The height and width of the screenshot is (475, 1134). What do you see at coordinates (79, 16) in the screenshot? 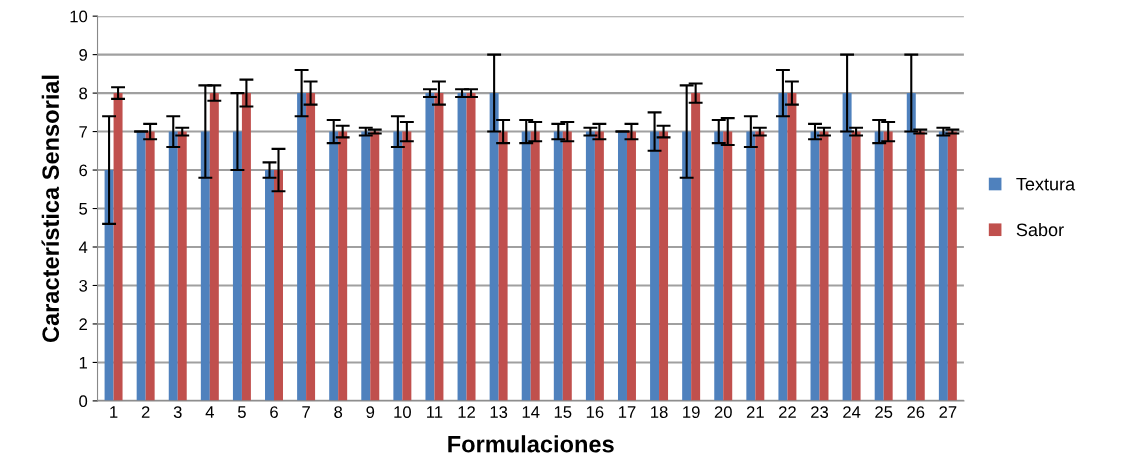
I see `y-tick-label: 10` at bounding box center [79, 16].